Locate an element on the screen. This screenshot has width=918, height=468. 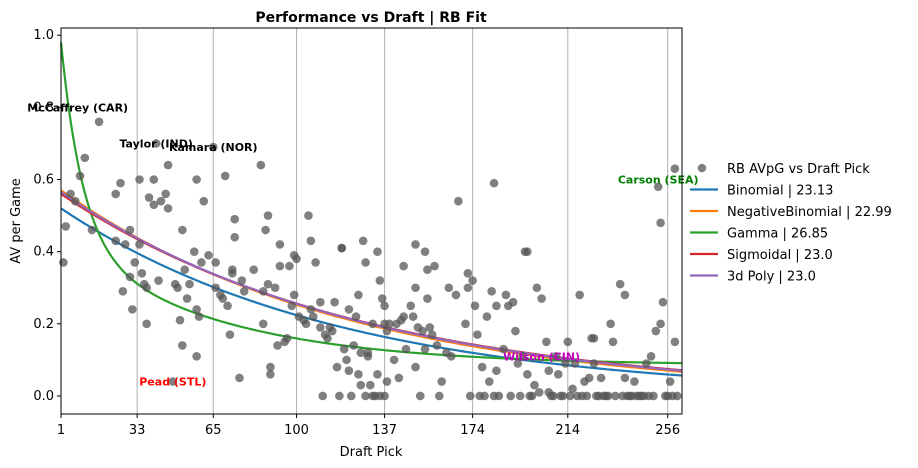
chart-title: Performance vs Draft | RB Fit is located at coordinates (371, 18).